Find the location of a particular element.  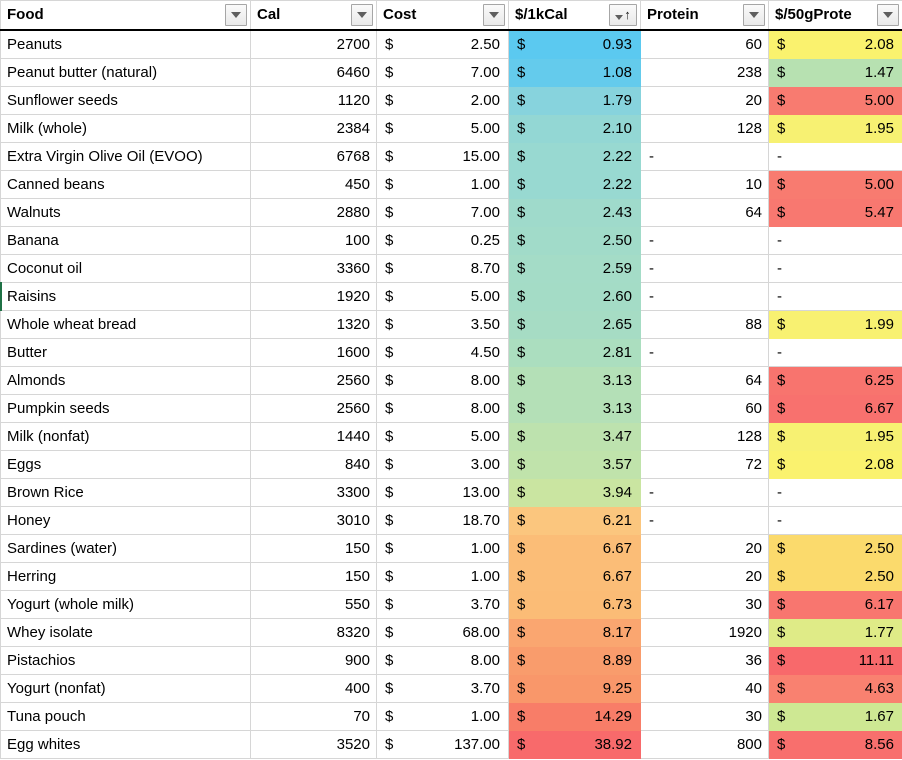

cell-protein: 36 is located at coordinates (704, 660).